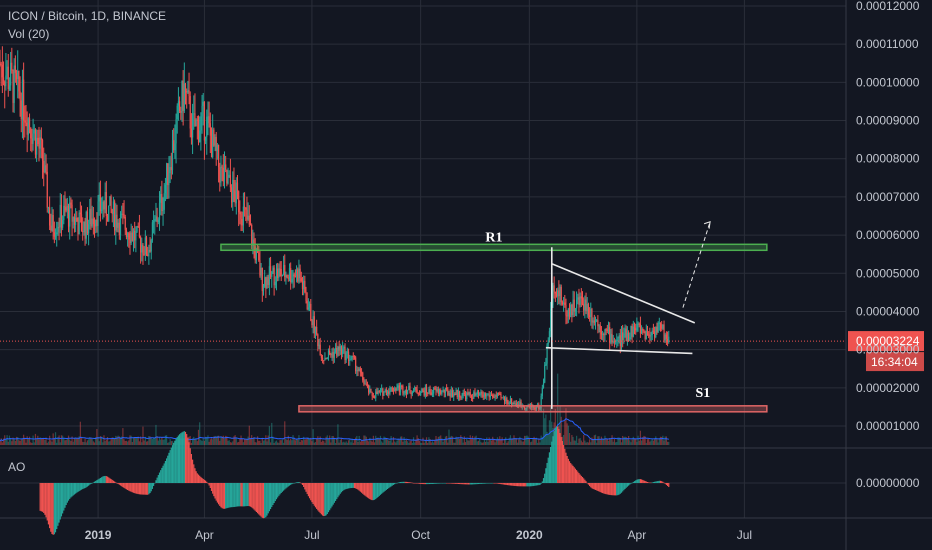 The height and width of the screenshot is (550, 932). I want to click on volume-legend: Vol (20), so click(29, 34).